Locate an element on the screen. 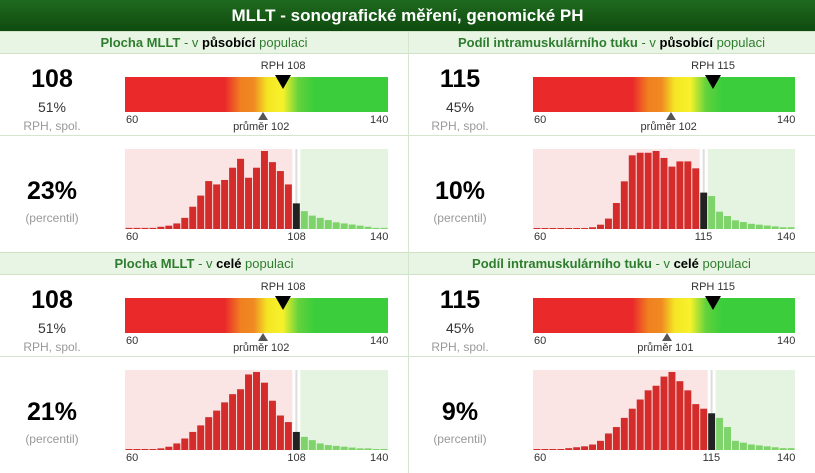 This screenshot has width=815, height=473. section-header: Plocha MLLT - v celé populaci is located at coordinates (204, 263).